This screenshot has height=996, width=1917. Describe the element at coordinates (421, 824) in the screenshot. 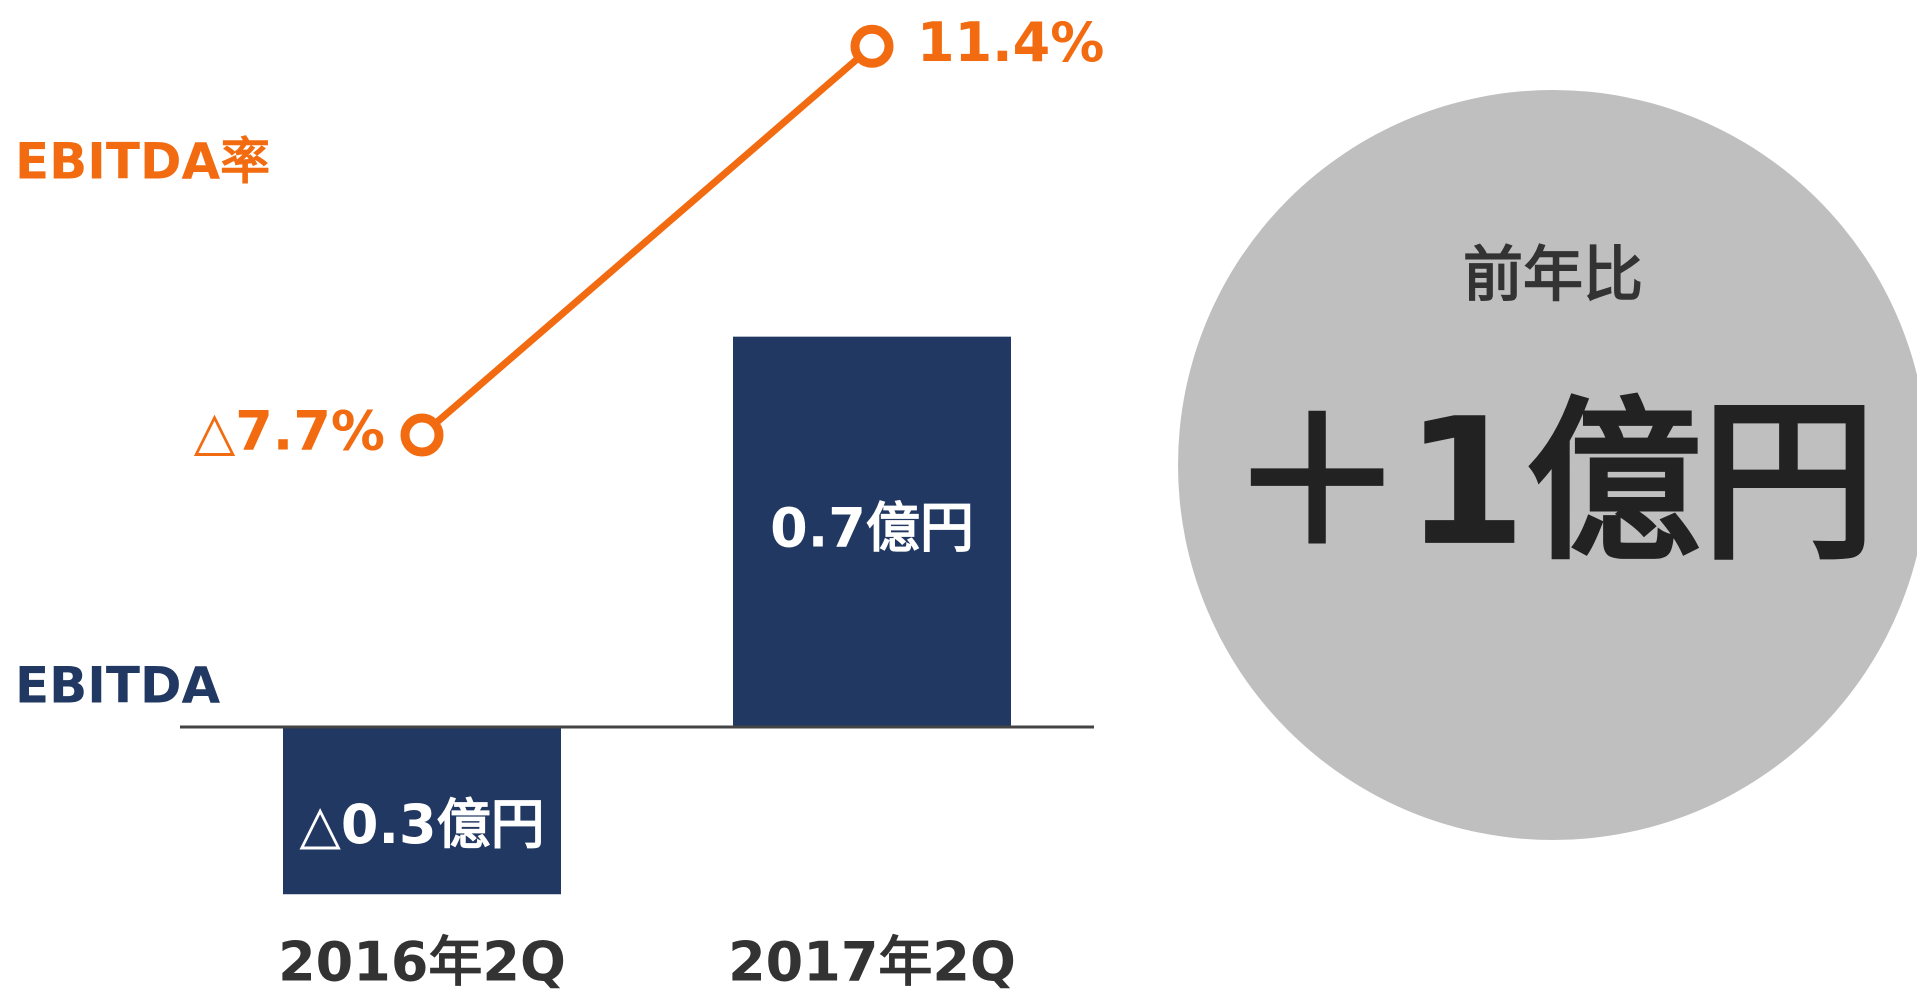

I see `bar-value-label: △0.3億円` at that location.